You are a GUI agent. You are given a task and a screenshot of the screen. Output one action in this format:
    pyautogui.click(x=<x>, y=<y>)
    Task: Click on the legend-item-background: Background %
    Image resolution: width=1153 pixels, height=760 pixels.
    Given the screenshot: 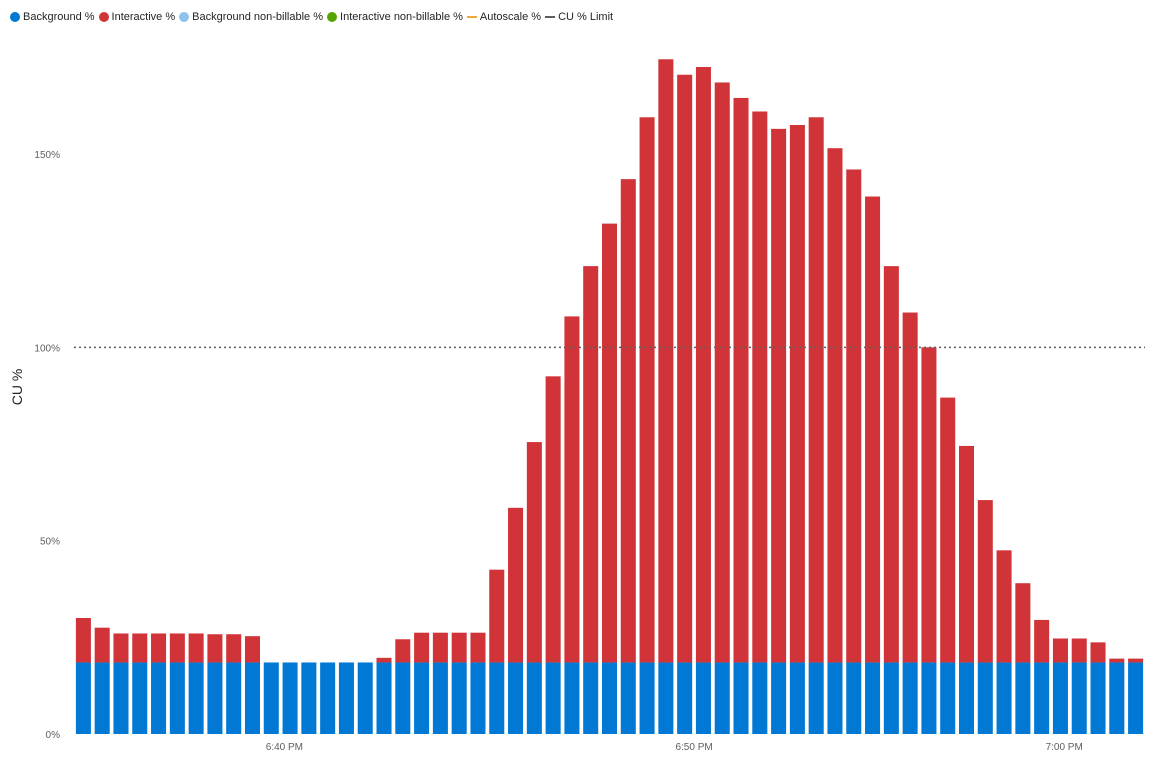 What is the action you would take?
    pyautogui.click(x=52, y=17)
    